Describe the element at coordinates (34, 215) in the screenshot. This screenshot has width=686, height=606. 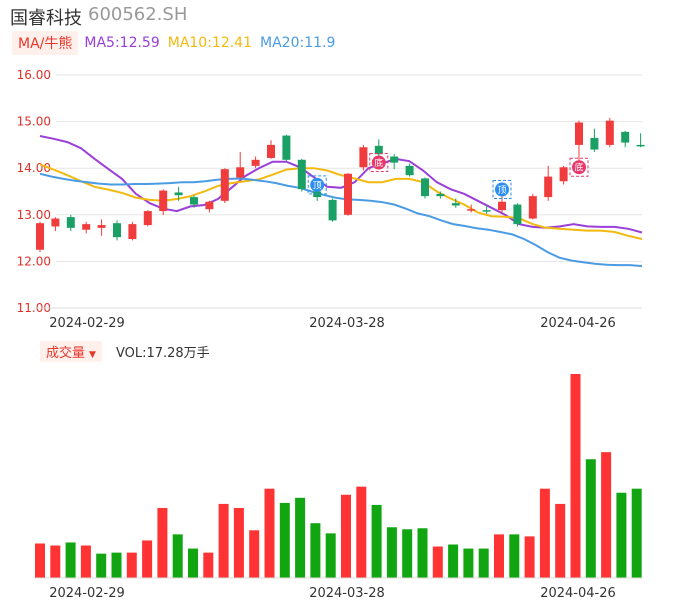
I see `y-tick-label: 13.00` at that location.